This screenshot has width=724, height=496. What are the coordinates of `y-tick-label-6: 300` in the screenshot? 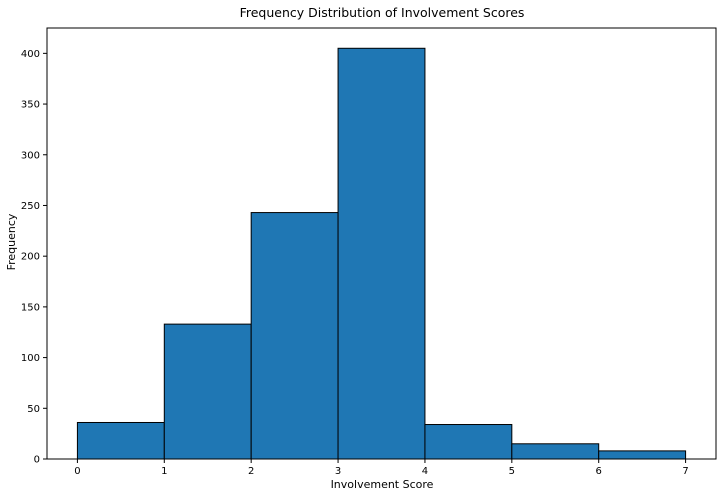 It's located at (30, 155).